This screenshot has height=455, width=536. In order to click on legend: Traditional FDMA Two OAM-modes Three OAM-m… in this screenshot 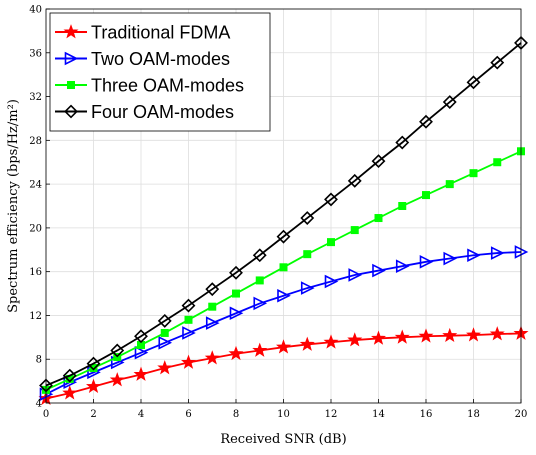, I will do `click(160, 72)`.